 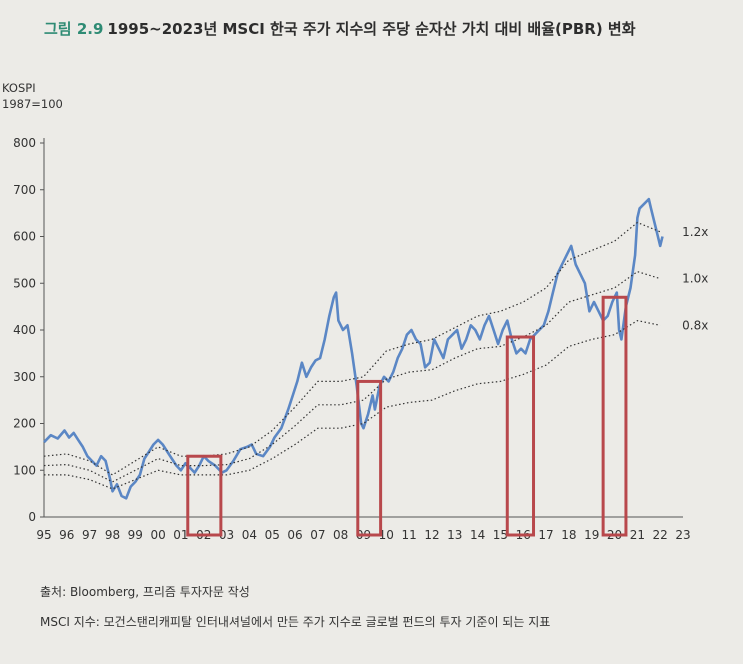 What do you see at coordinates (272, 535) in the screenshot?
I see `x-tick-label: 05` at bounding box center [272, 535].